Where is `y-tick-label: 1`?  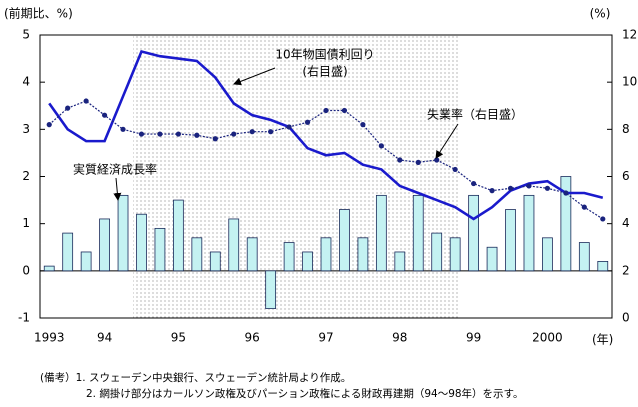
y-tick-label: 1 is located at coordinates (26, 223).